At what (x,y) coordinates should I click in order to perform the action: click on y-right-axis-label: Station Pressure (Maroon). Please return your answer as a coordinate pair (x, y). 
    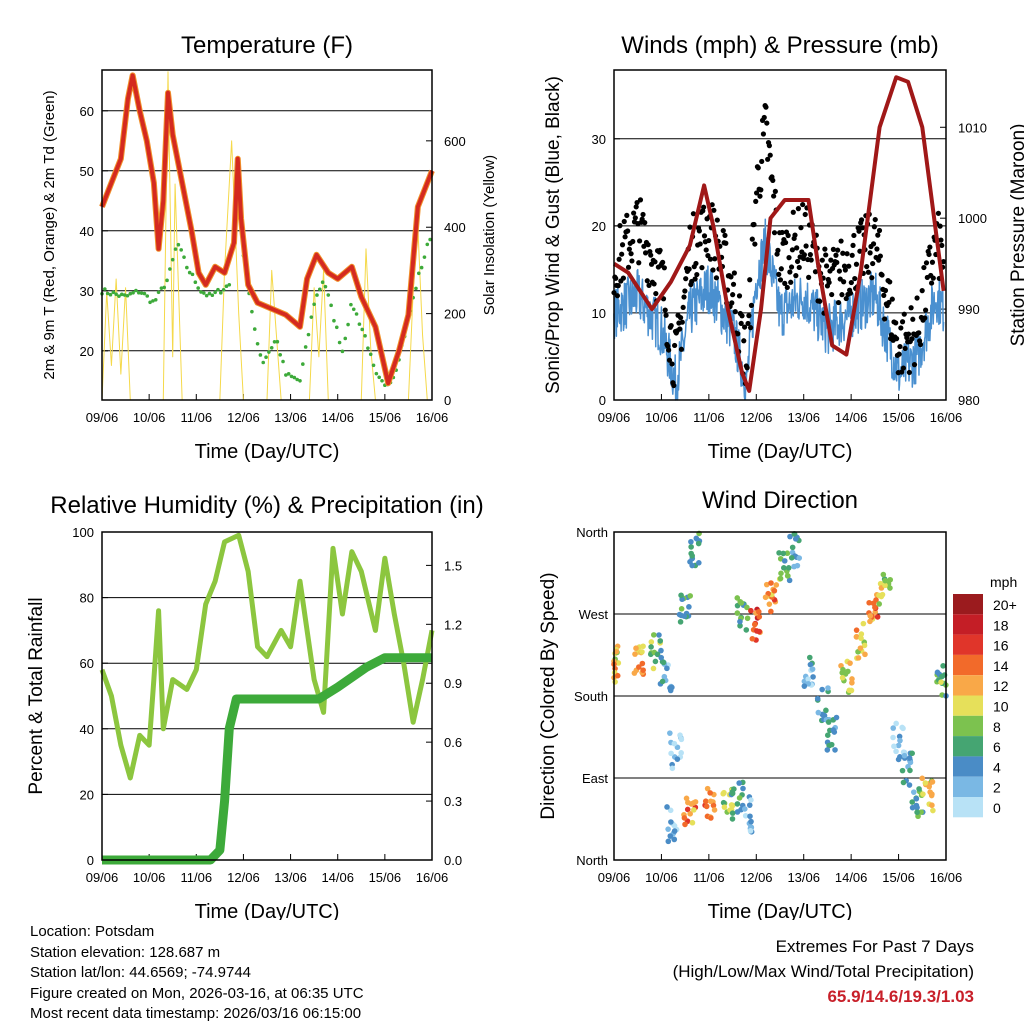
    Looking at the image, I should click on (1016, 235).